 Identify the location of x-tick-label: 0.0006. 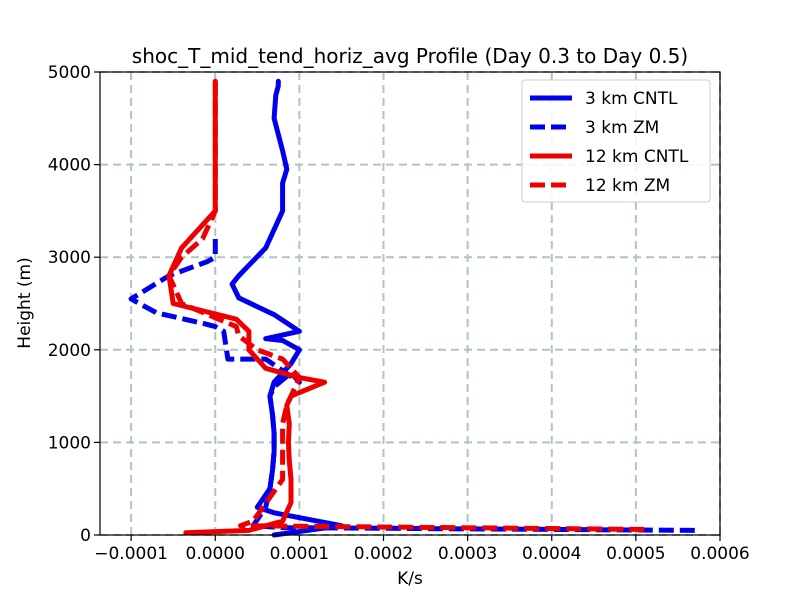
(719, 554).